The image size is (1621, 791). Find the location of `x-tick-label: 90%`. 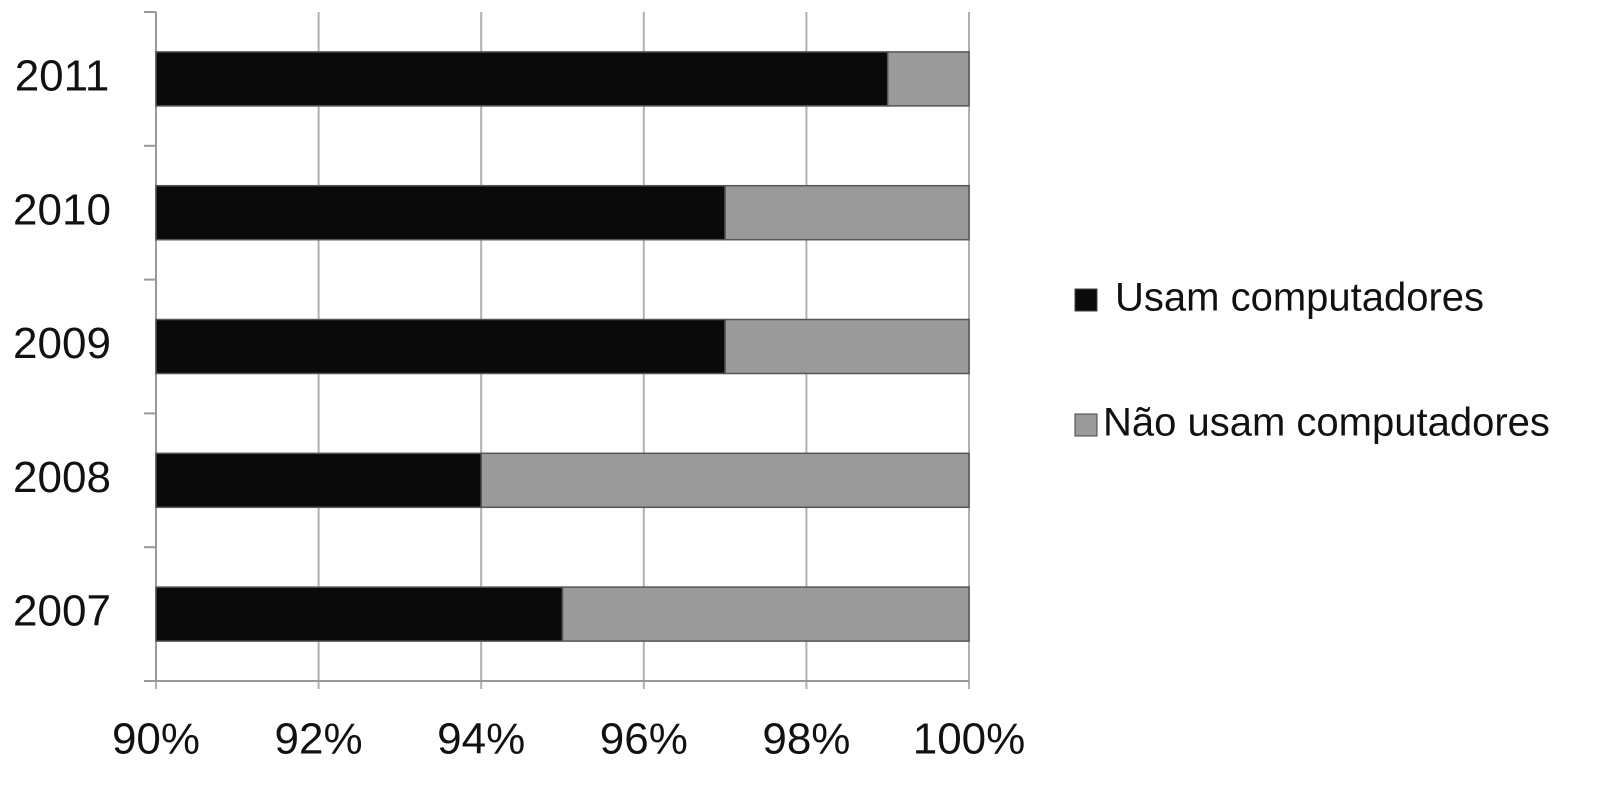

x-tick-label: 90% is located at coordinates (156, 739).